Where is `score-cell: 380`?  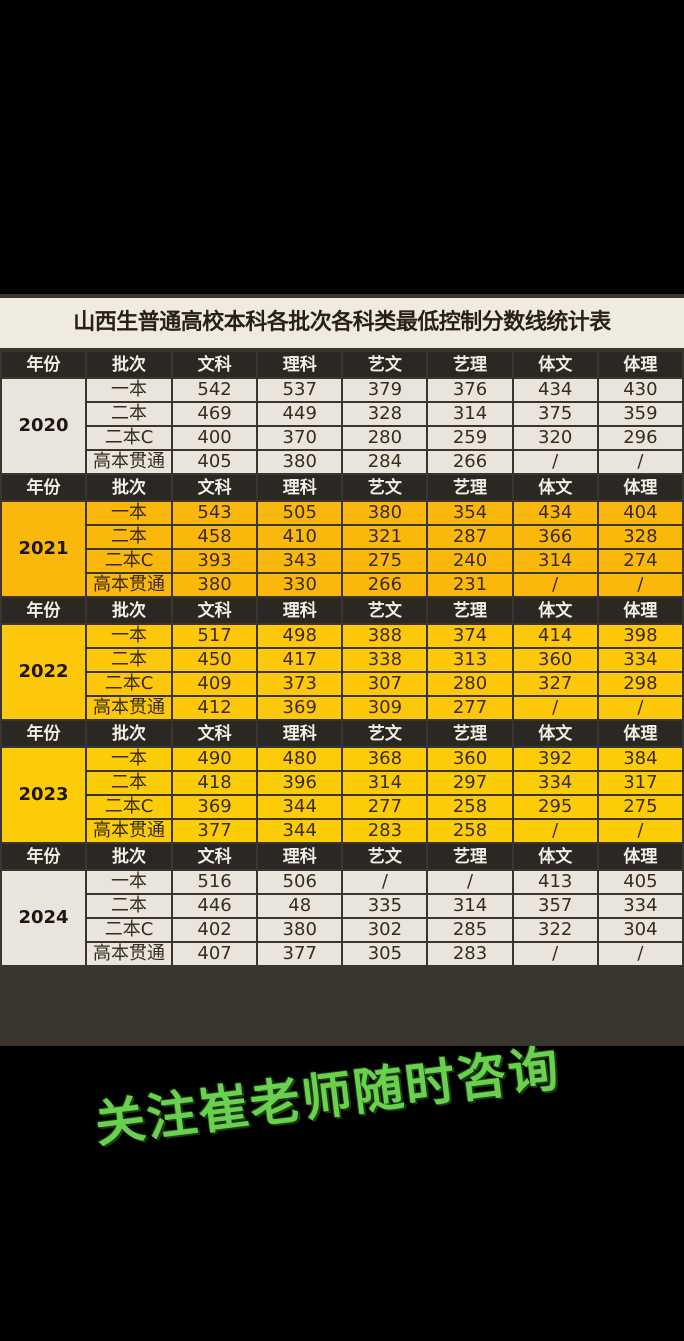 score-cell: 380 is located at coordinates (214, 585).